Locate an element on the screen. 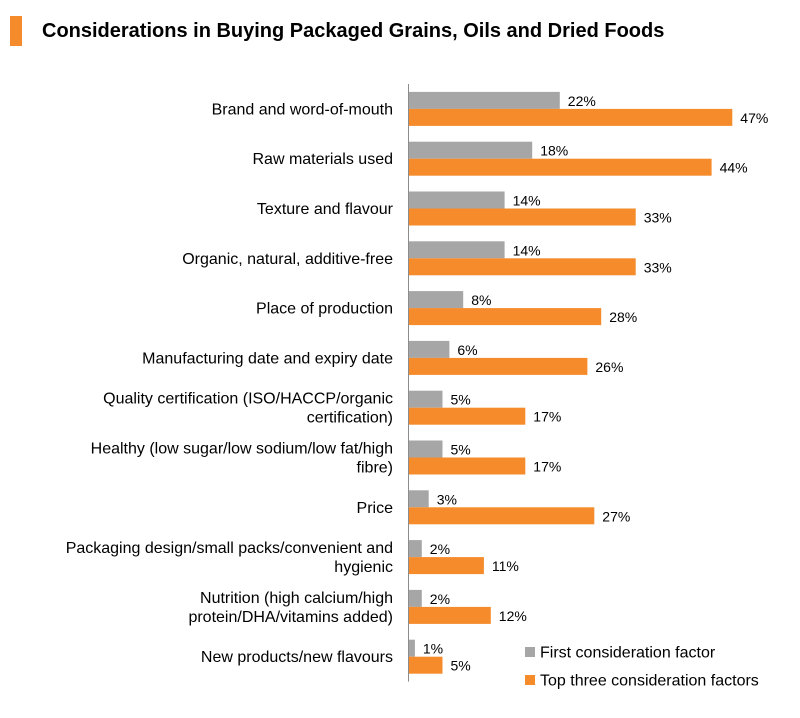  category-label: Organic, natural, additive-free is located at coordinates (287, 259).